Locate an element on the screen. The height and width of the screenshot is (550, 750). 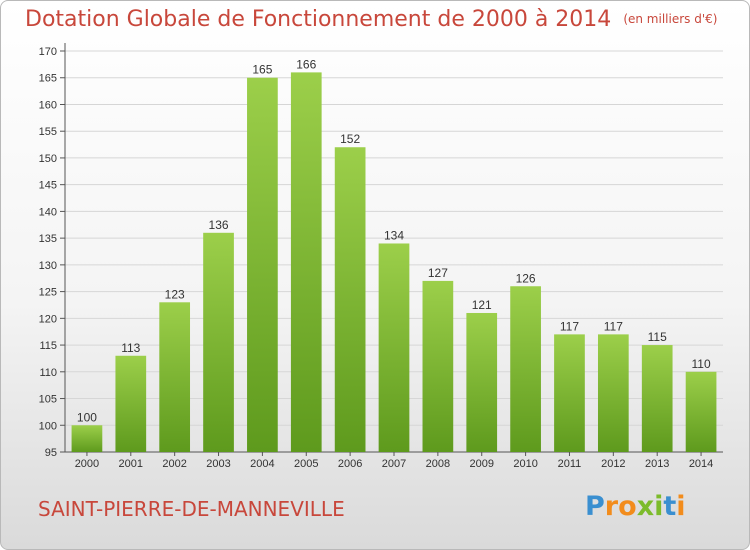
logo-letter: x is located at coordinates (645, 506).